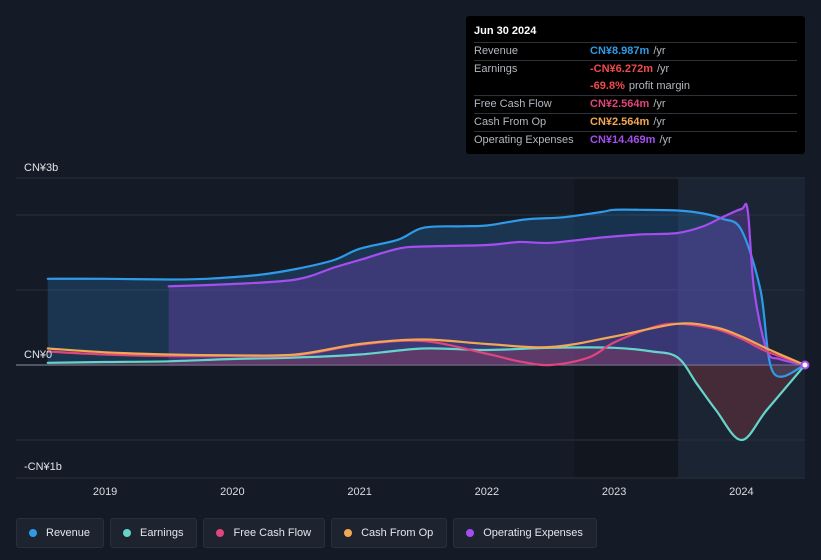 This screenshot has height=560, width=821. I want to click on tooltip-label: Operating Expenses, so click(524, 140).